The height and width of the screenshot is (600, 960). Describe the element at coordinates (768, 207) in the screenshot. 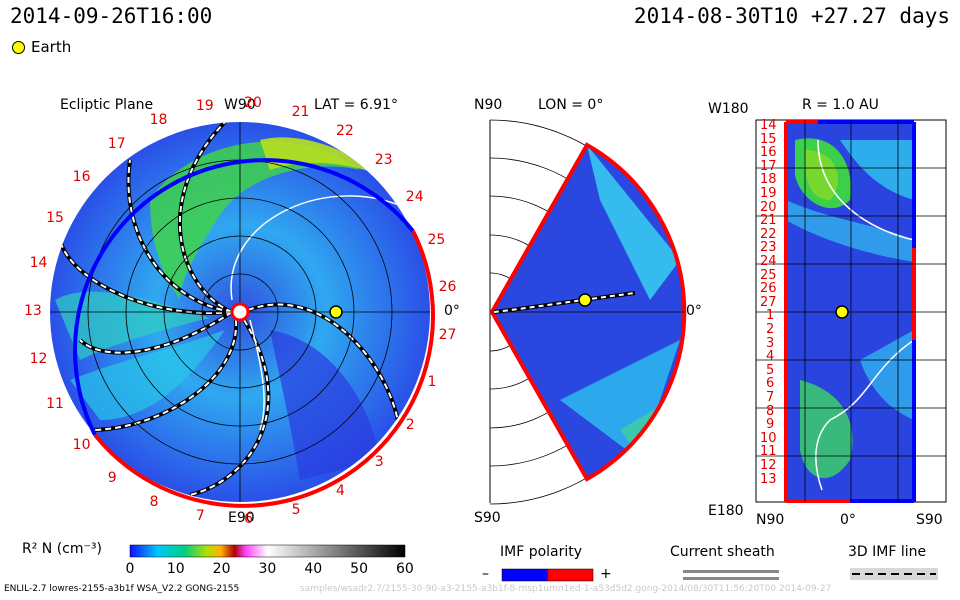

I see `sphere-y-tick: 20` at that location.